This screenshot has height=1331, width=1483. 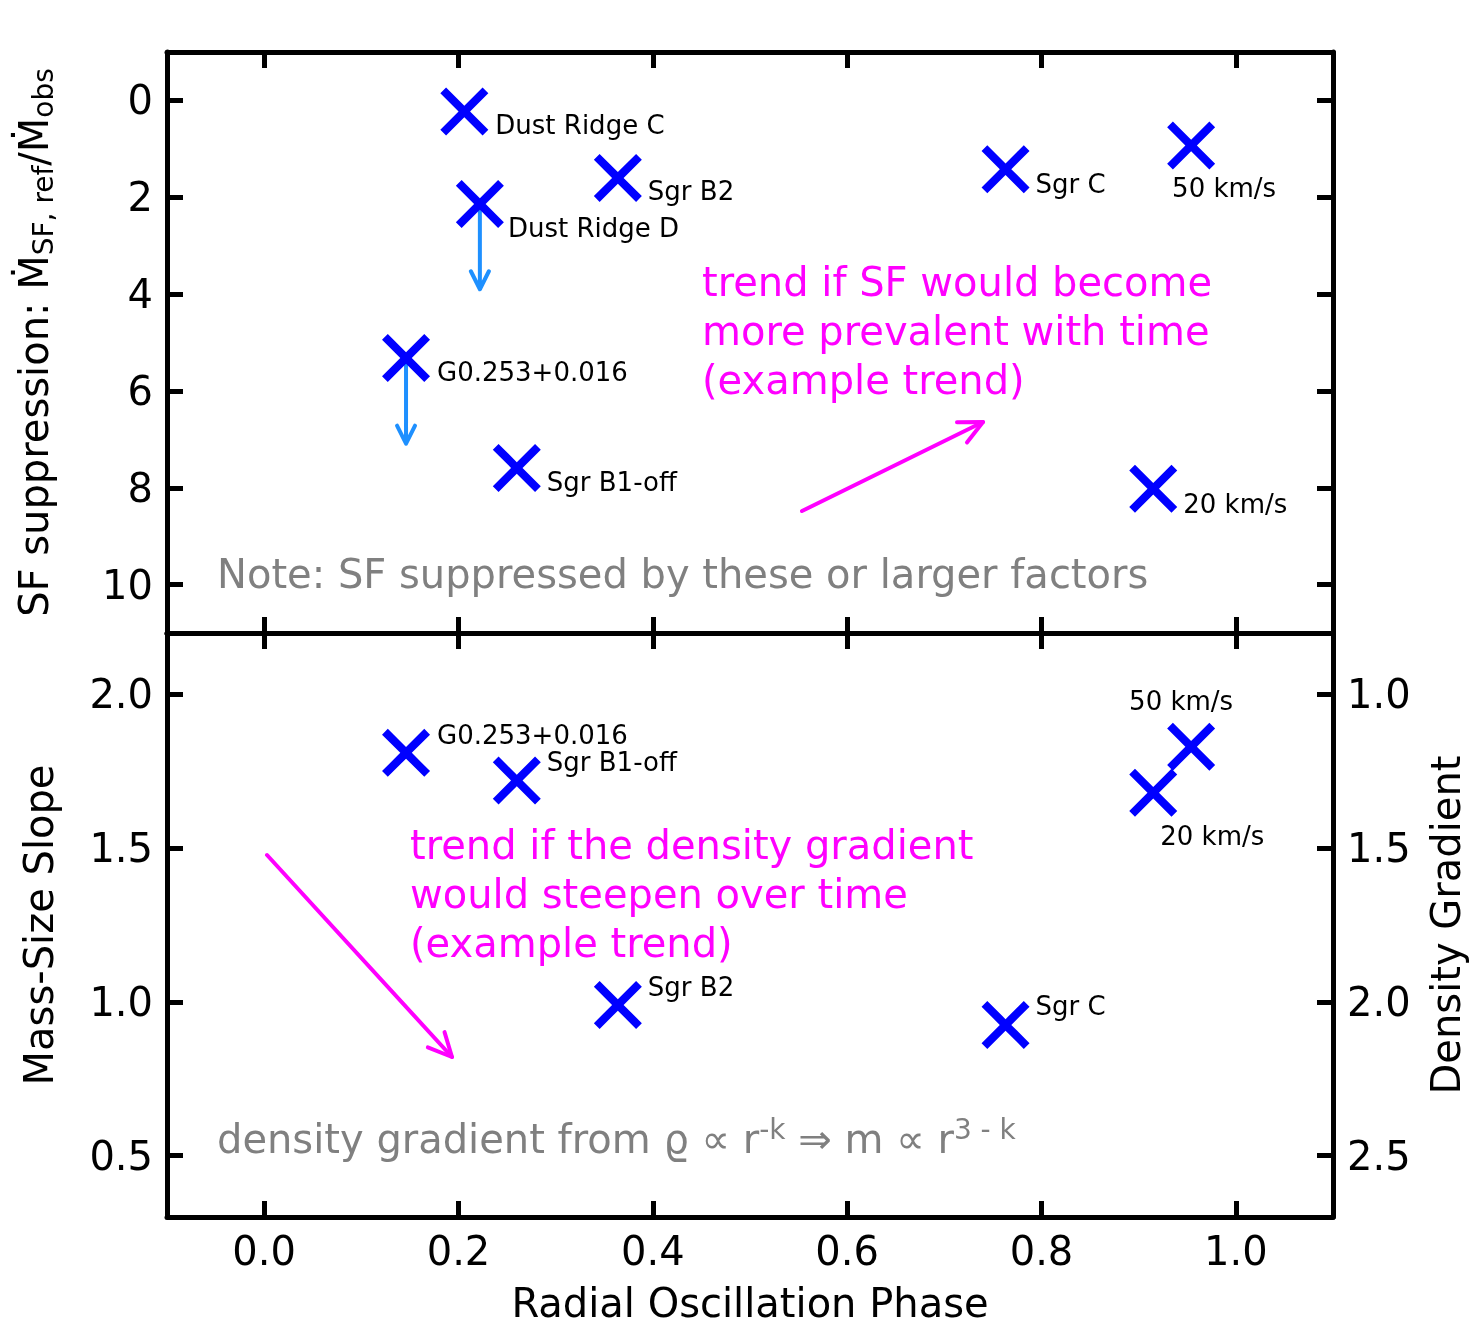 What do you see at coordinates (847, 1251) in the screenshot?
I see `x-tick-label: 0.6` at bounding box center [847, 1251].